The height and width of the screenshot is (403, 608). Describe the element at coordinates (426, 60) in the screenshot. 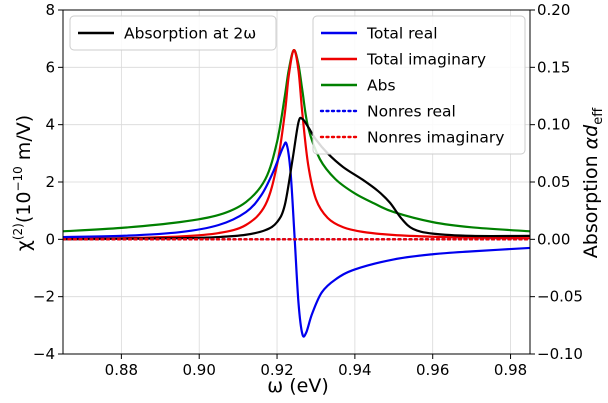

I see `legend-label: Total imaginary` at that location.